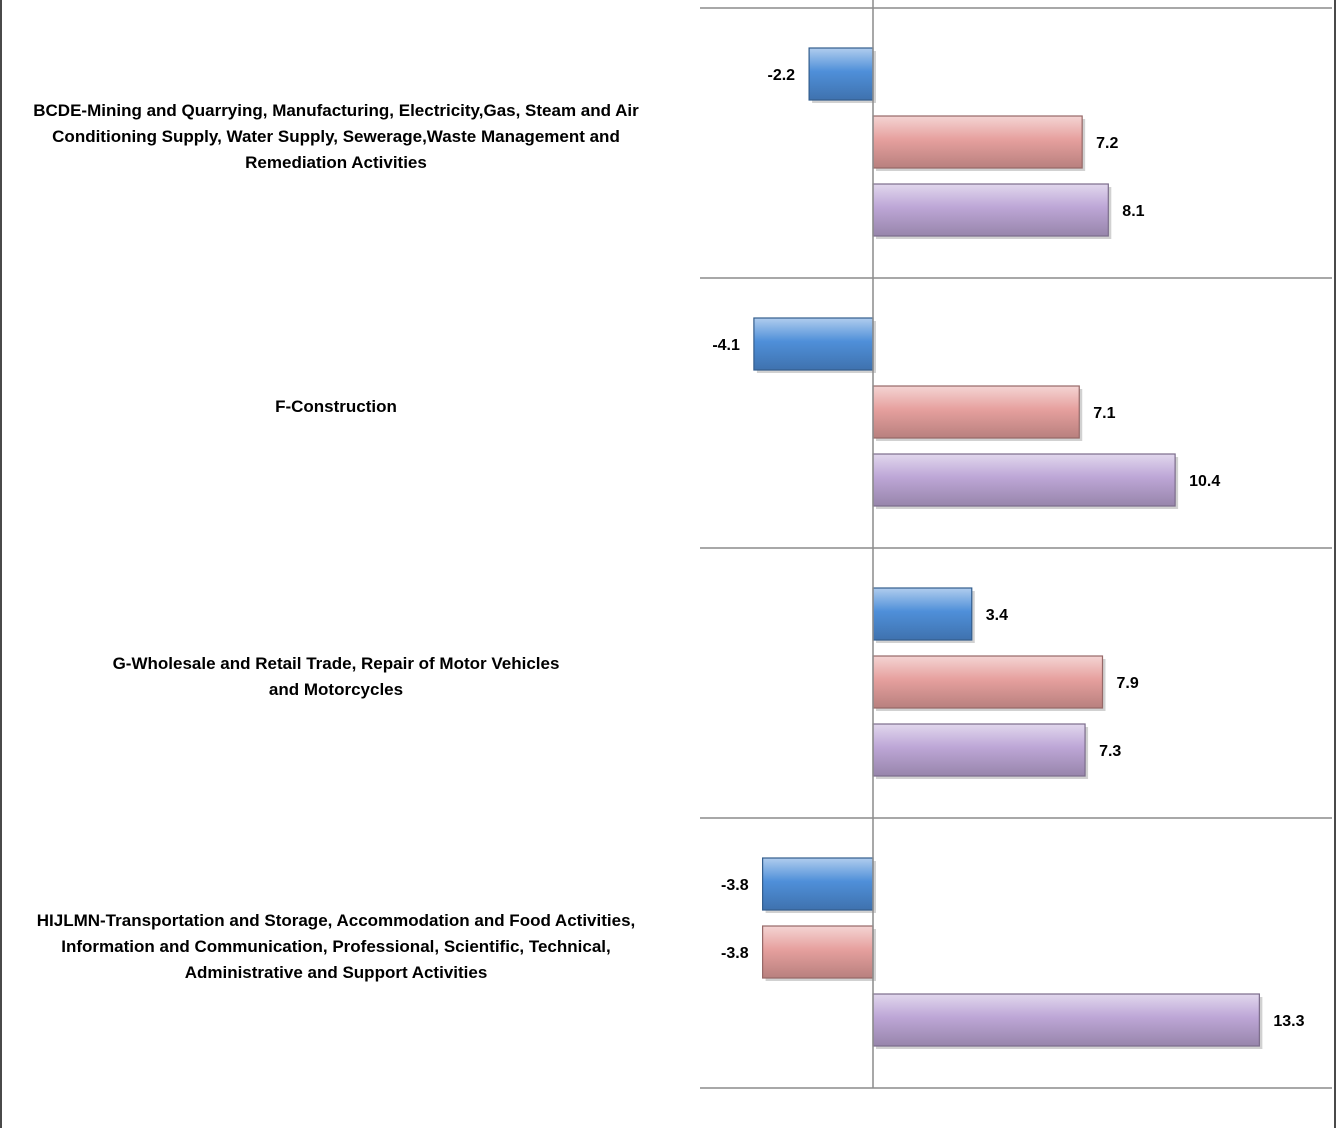  I want to click on data-label: 3.4, so click(997, 615).